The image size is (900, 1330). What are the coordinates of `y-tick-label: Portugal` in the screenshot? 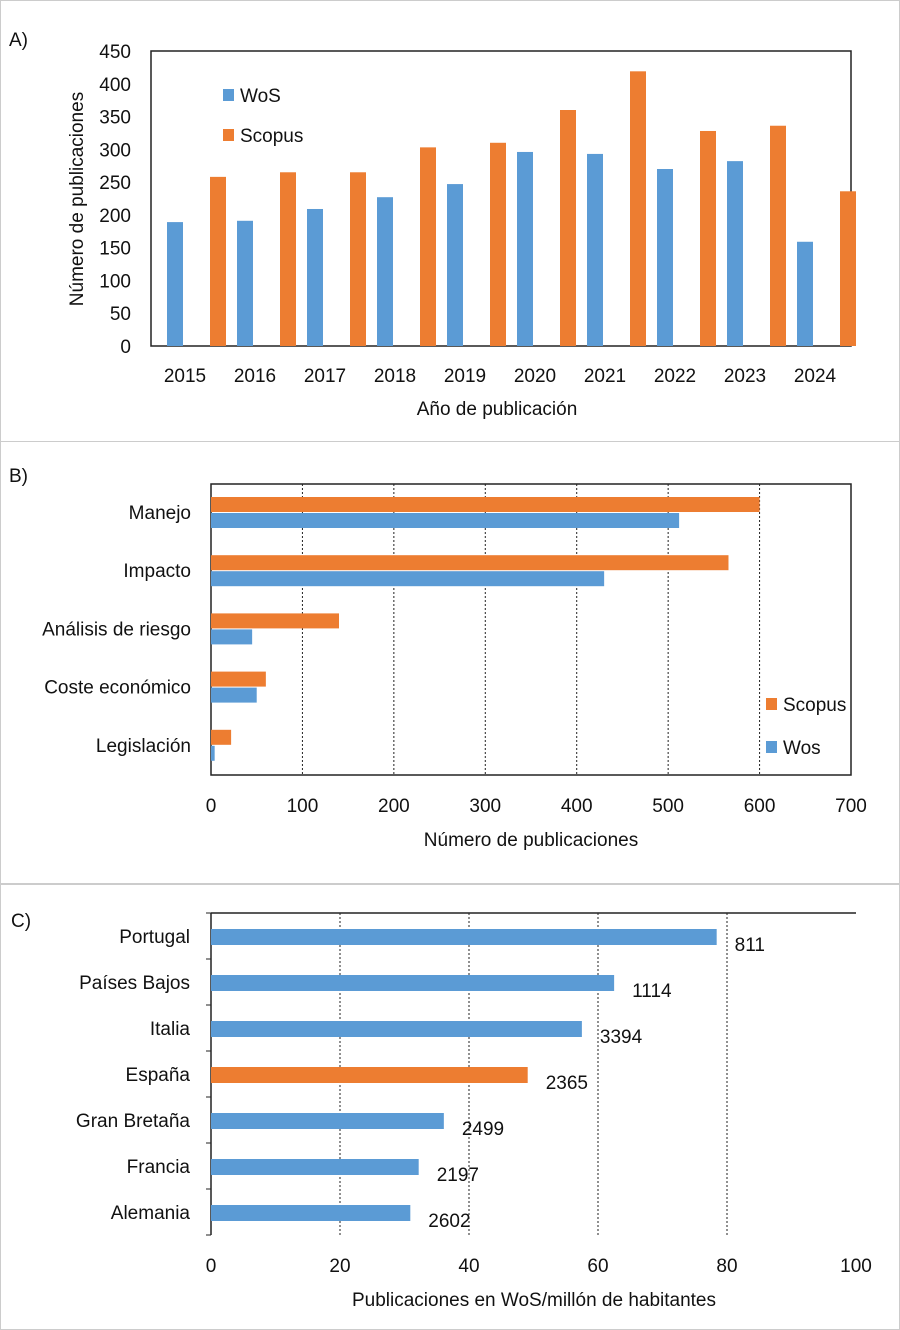 It's located at (154, 937).